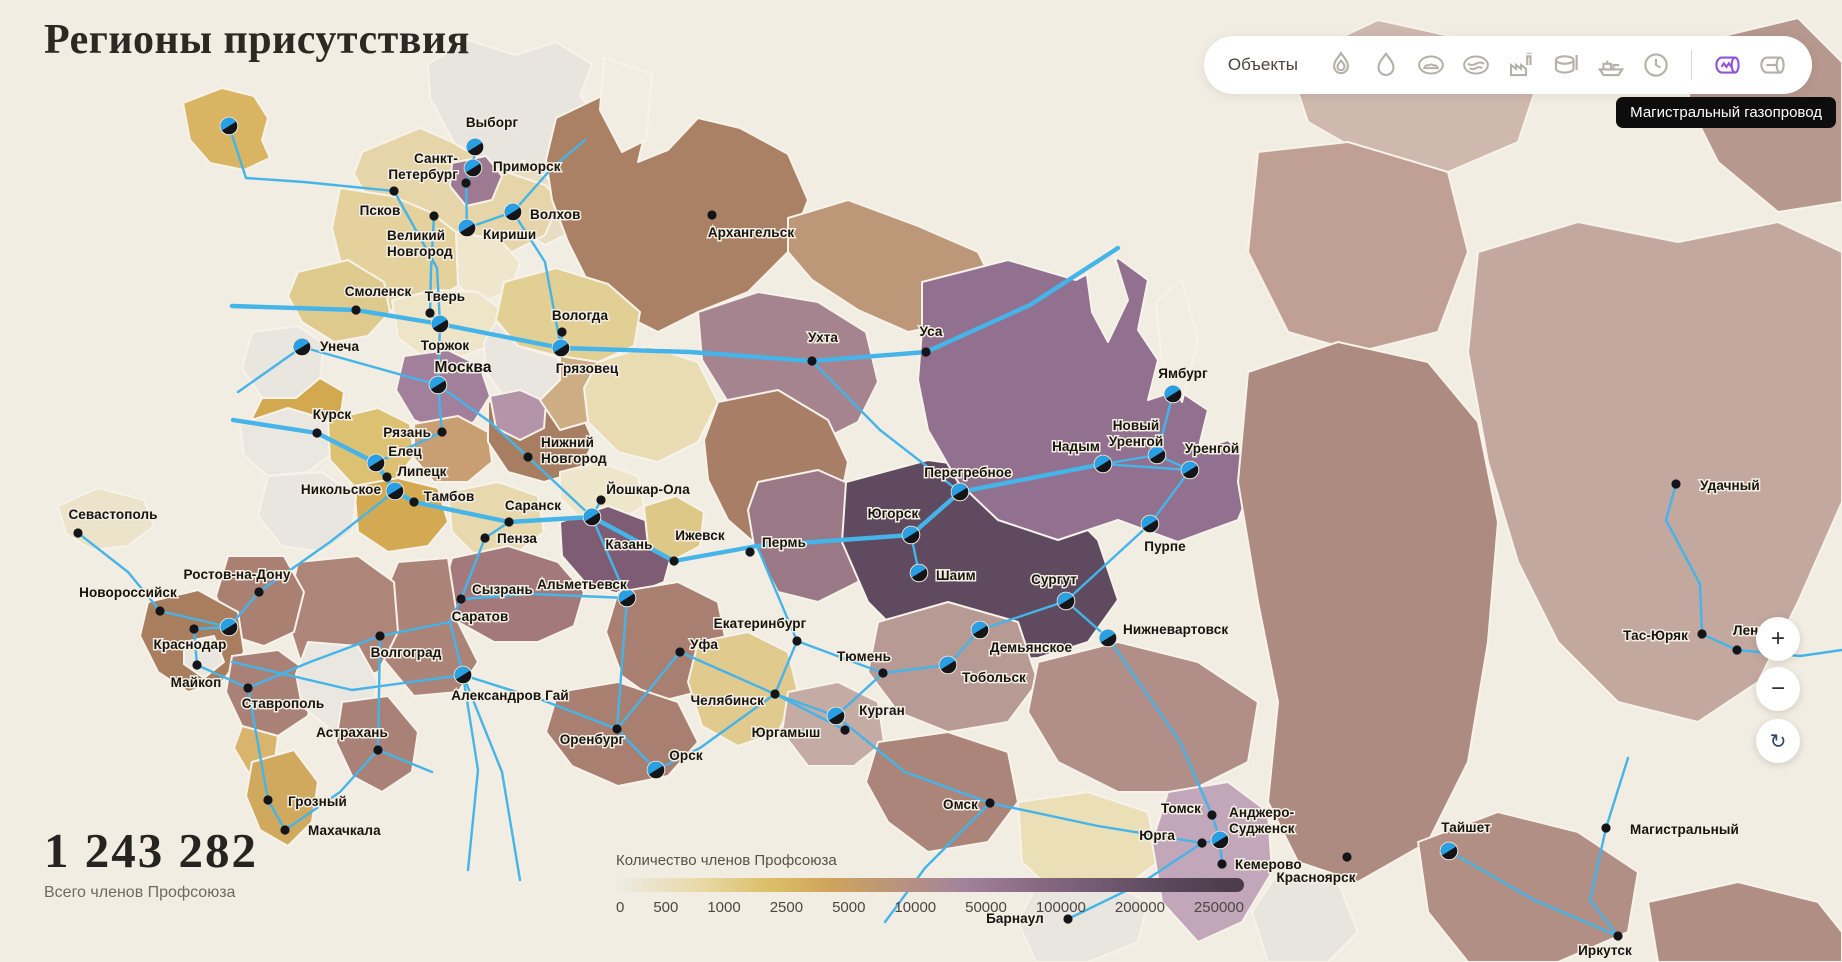  I want to click on refinery-icon, so click(1521, 65).